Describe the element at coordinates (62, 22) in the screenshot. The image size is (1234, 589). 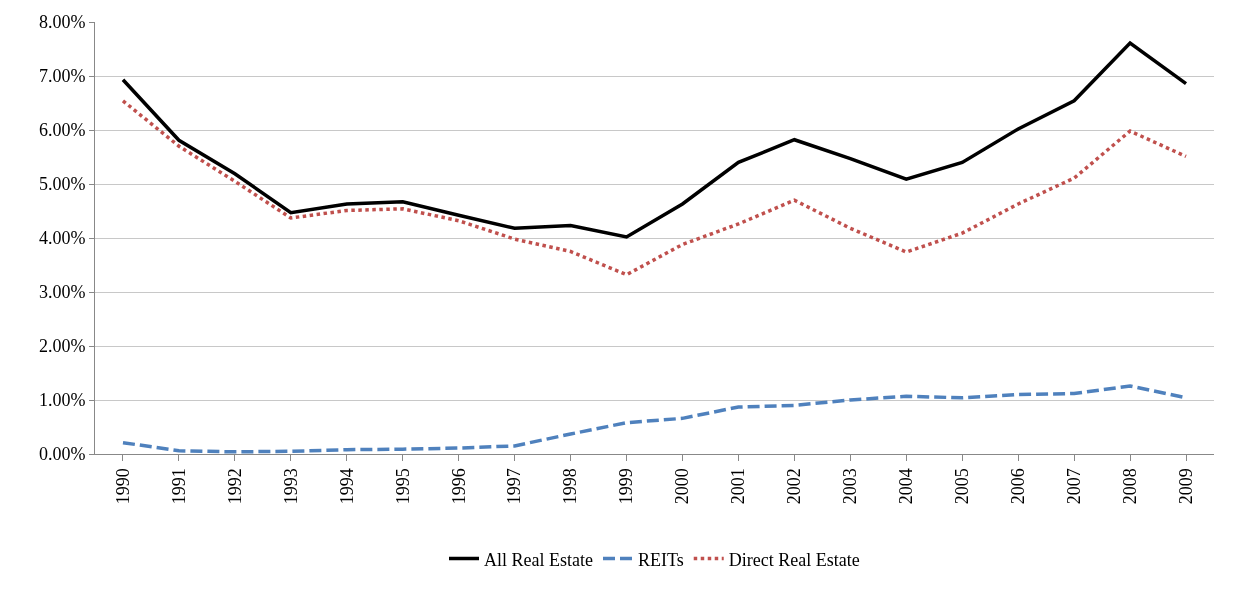
I see `y-tick-label: 8.00%` at that location.